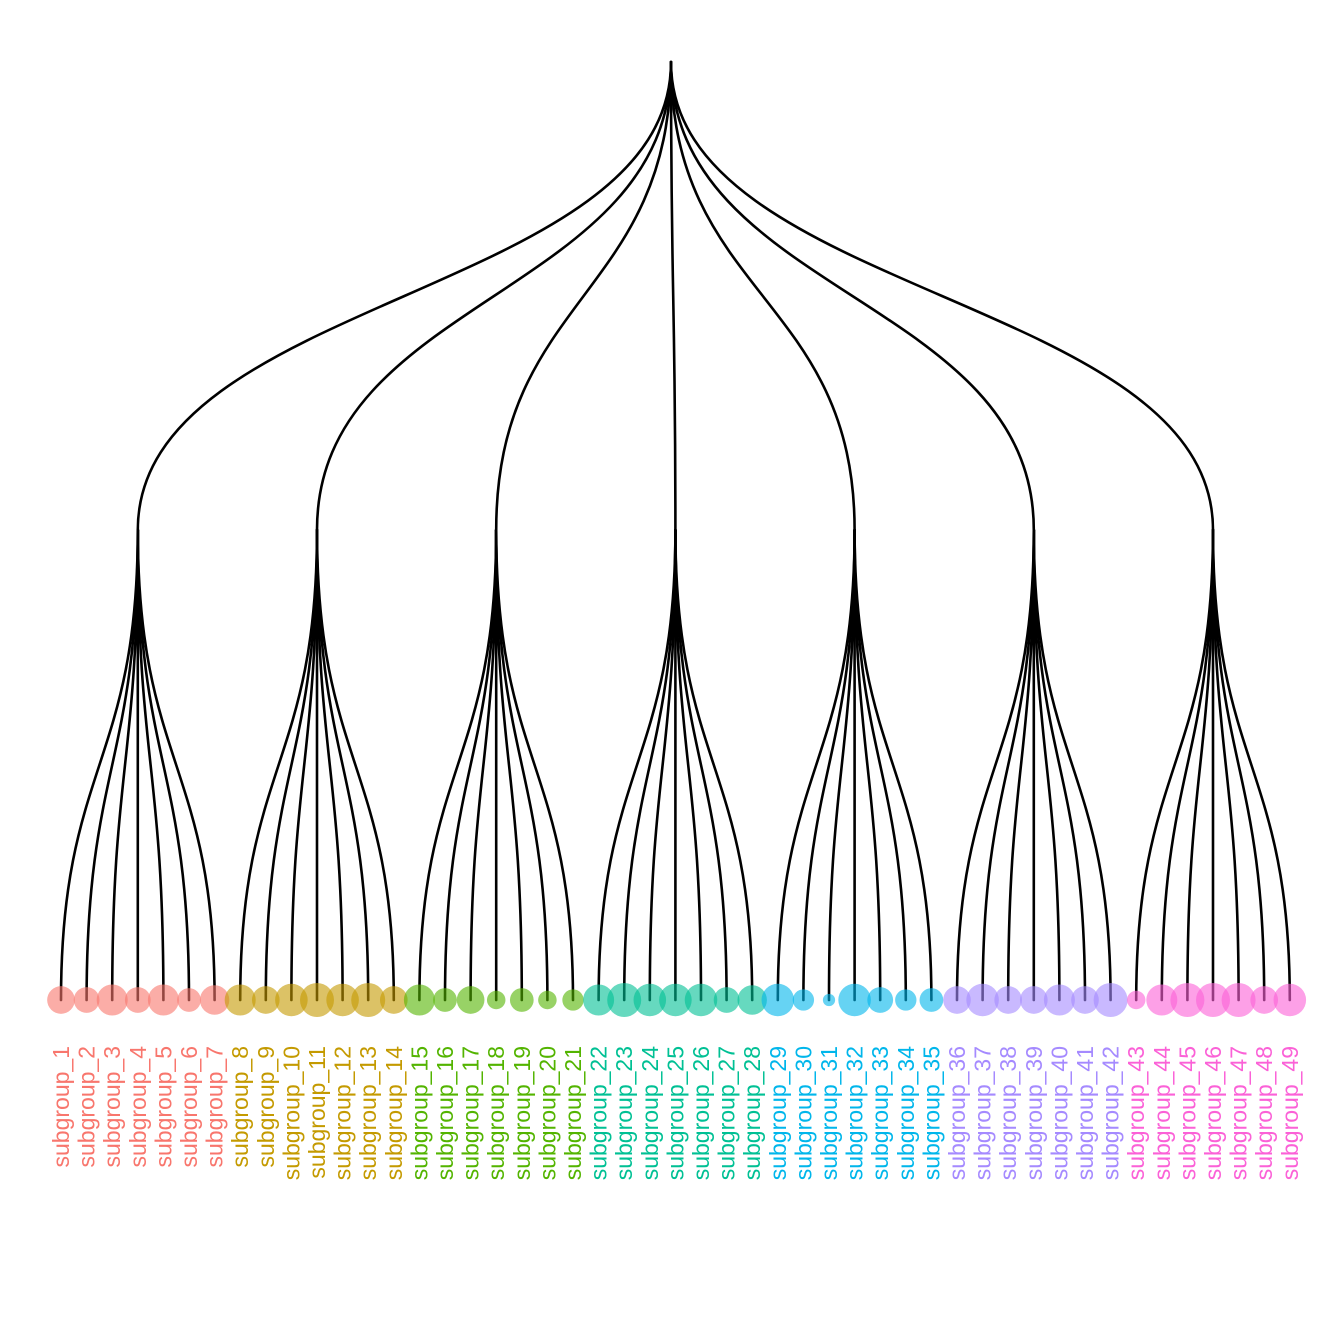  I want to click on leaf-label: subgroup_34, so click(906, 1113).